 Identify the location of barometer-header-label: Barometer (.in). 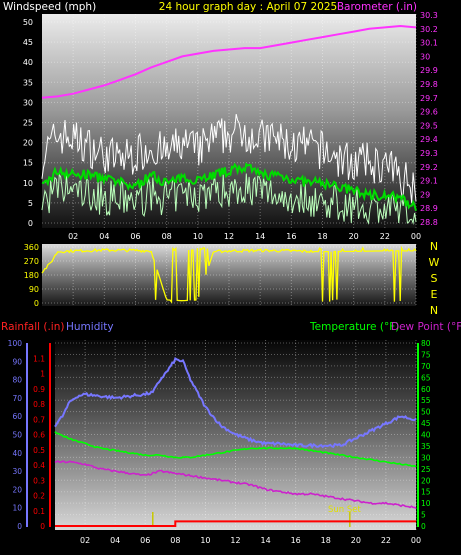
(377, 7).